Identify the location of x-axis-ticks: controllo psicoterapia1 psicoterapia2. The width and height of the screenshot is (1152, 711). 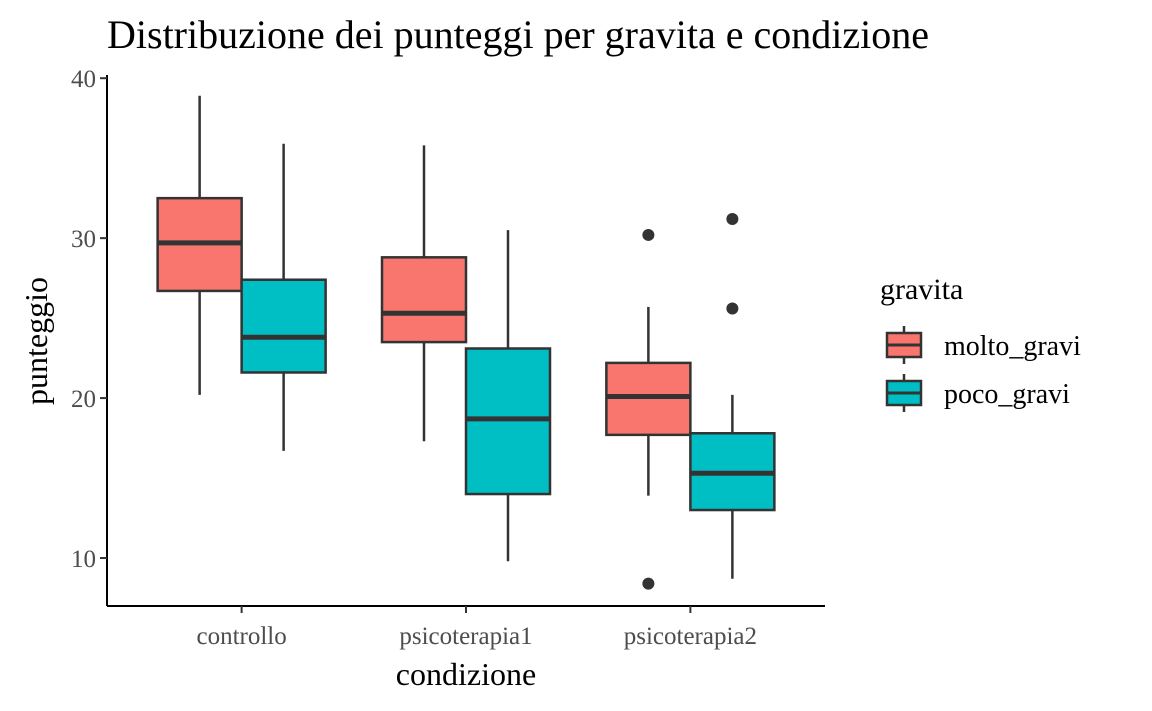
(476, 628).